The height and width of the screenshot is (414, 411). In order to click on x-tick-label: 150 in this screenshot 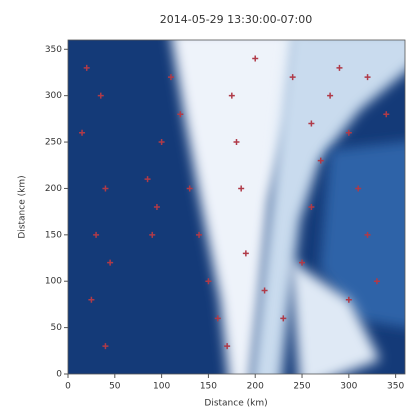, I will do `click(208, 387)`.